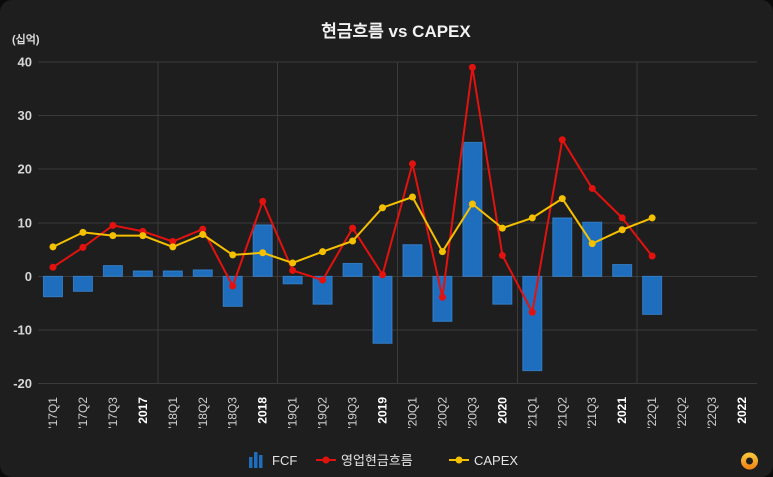  What do you see at coordinates (622, 410) in the screenshot?
I see `x-tick-label: 2021` at bounding box center [622, 410].